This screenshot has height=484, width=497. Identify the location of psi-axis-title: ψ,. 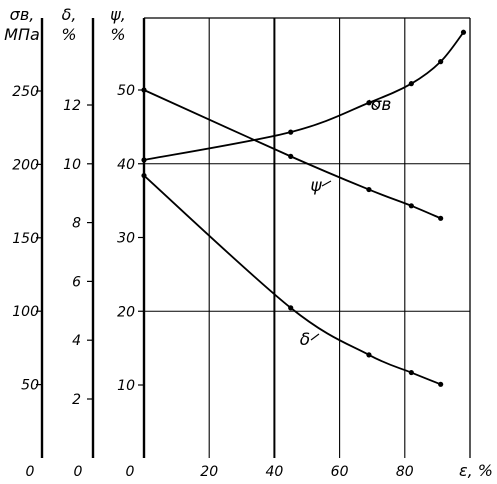
(118, 14).